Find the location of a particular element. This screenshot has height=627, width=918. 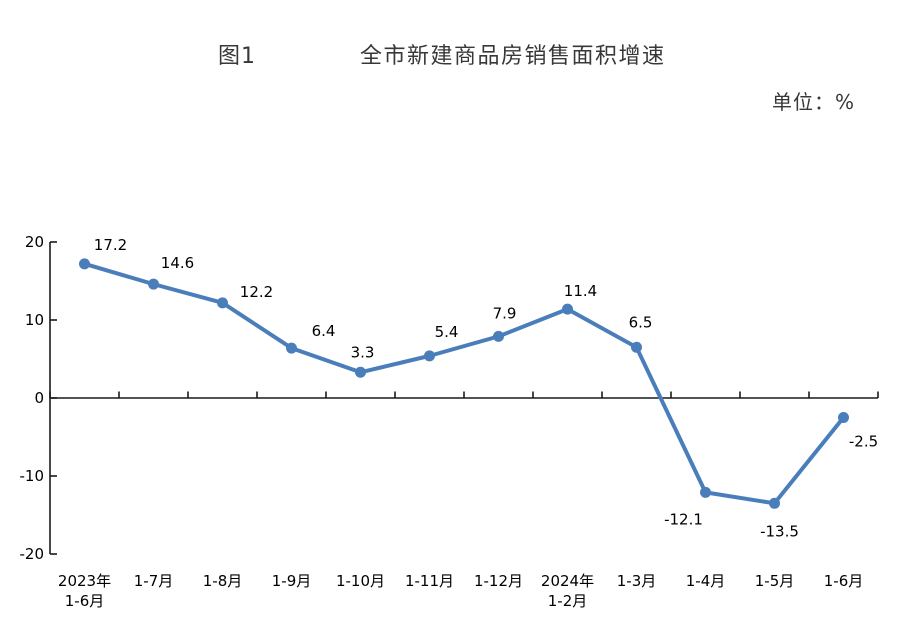

x-tick-label: 1-2月 is located at coordinates (568, 601).